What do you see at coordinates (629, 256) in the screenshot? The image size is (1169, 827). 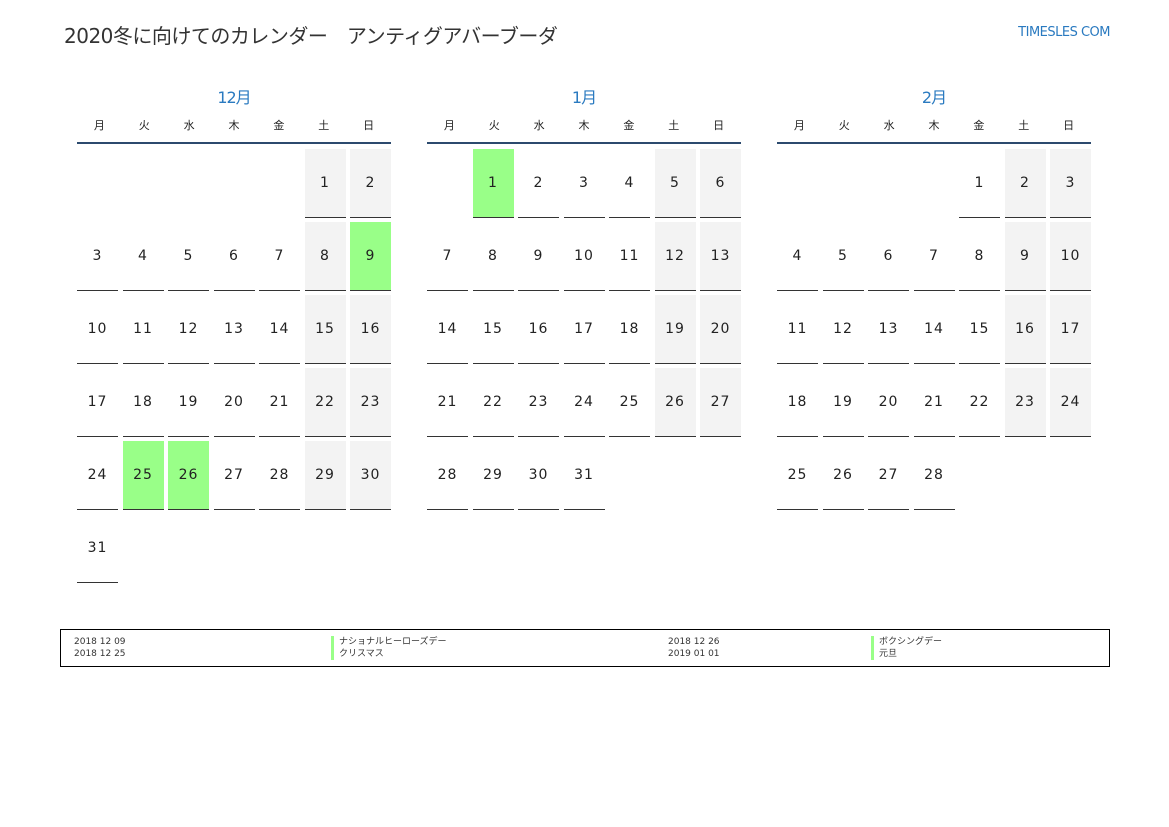 I see `day-cell: 11` at bounding box center [629, 256].